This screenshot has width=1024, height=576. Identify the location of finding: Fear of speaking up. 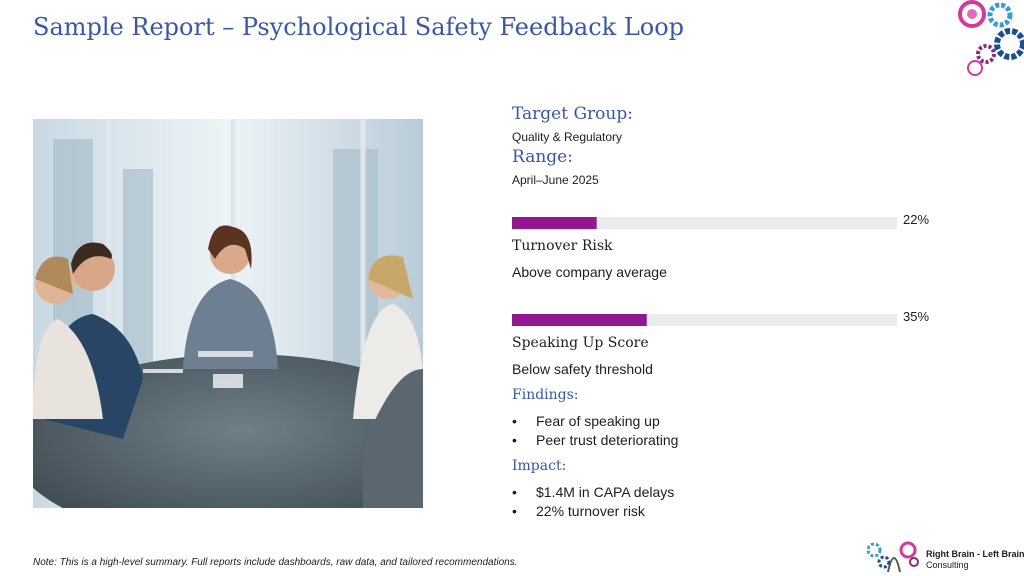
(586, 421).